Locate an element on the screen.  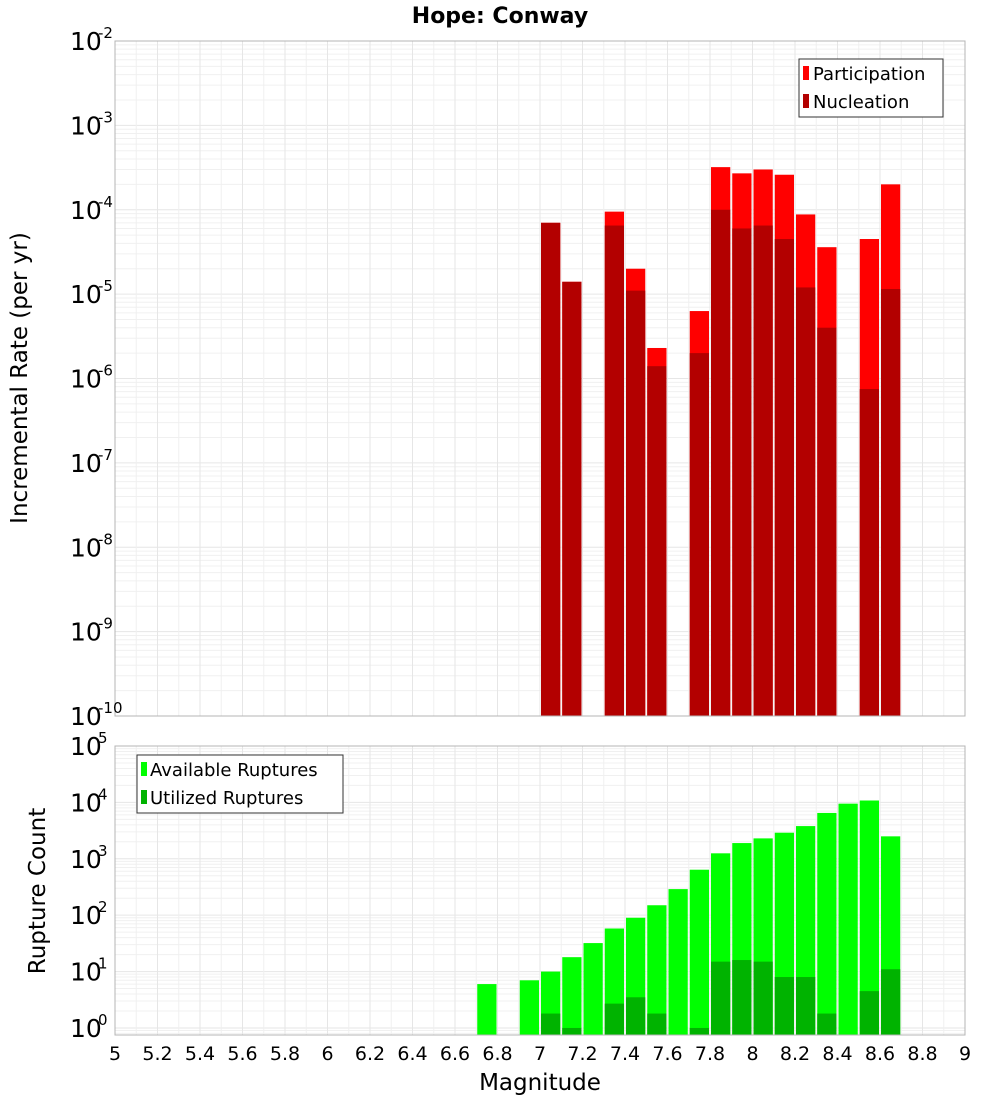
x-tick-label: 7 is located at coordinates (540, 1054).